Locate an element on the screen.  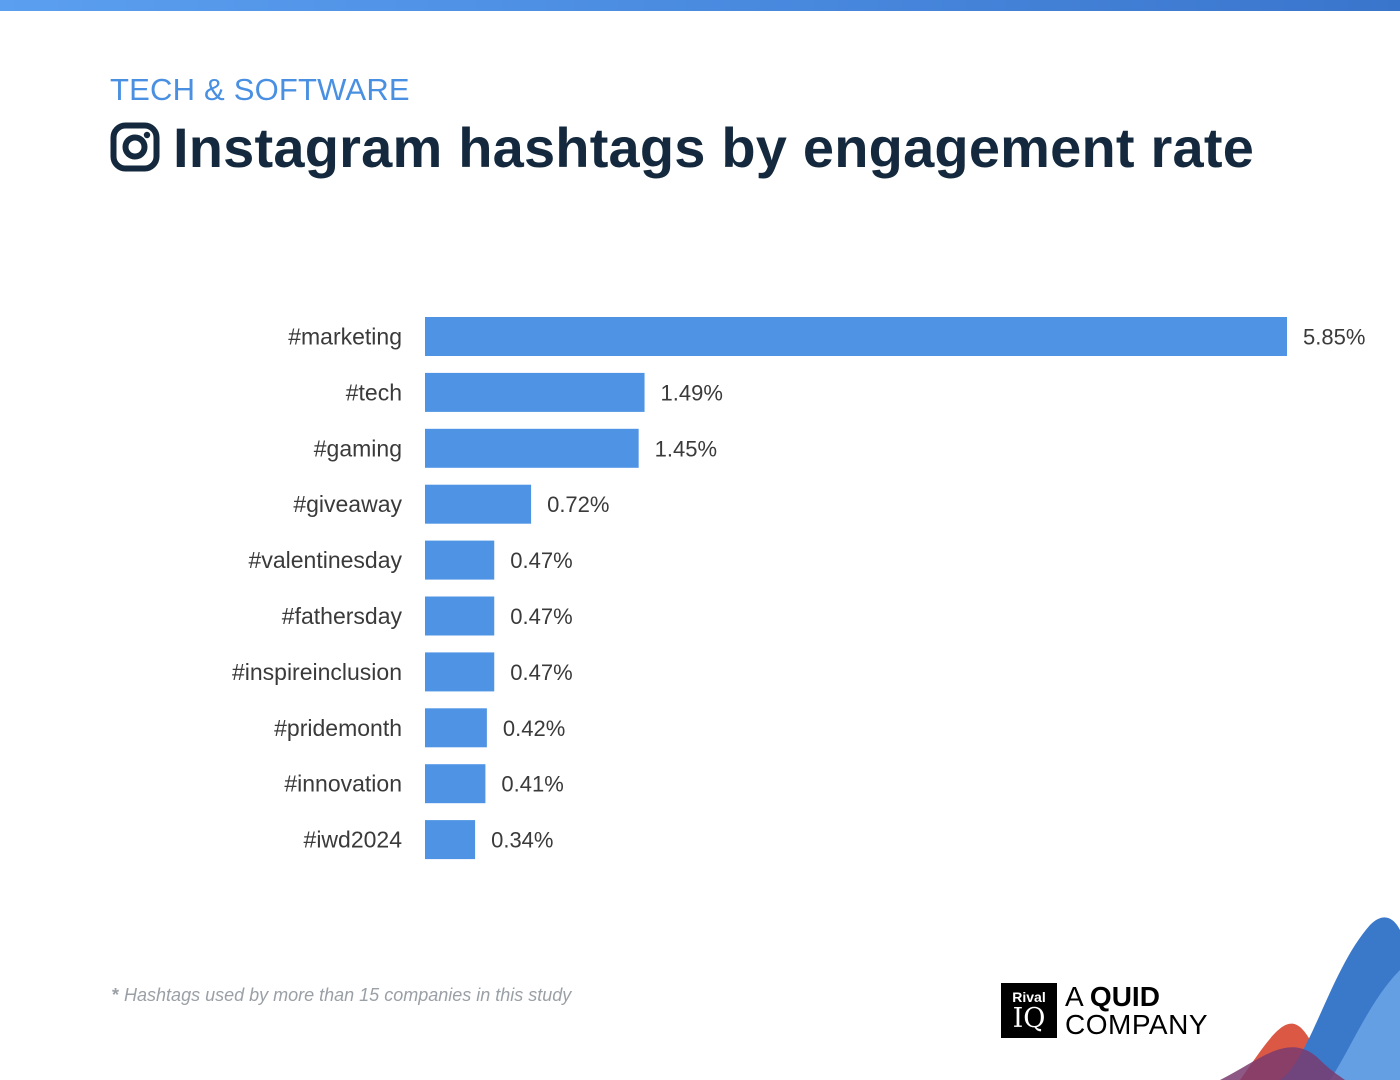
value-label: 0.42% is located at coordinates (534, 728).